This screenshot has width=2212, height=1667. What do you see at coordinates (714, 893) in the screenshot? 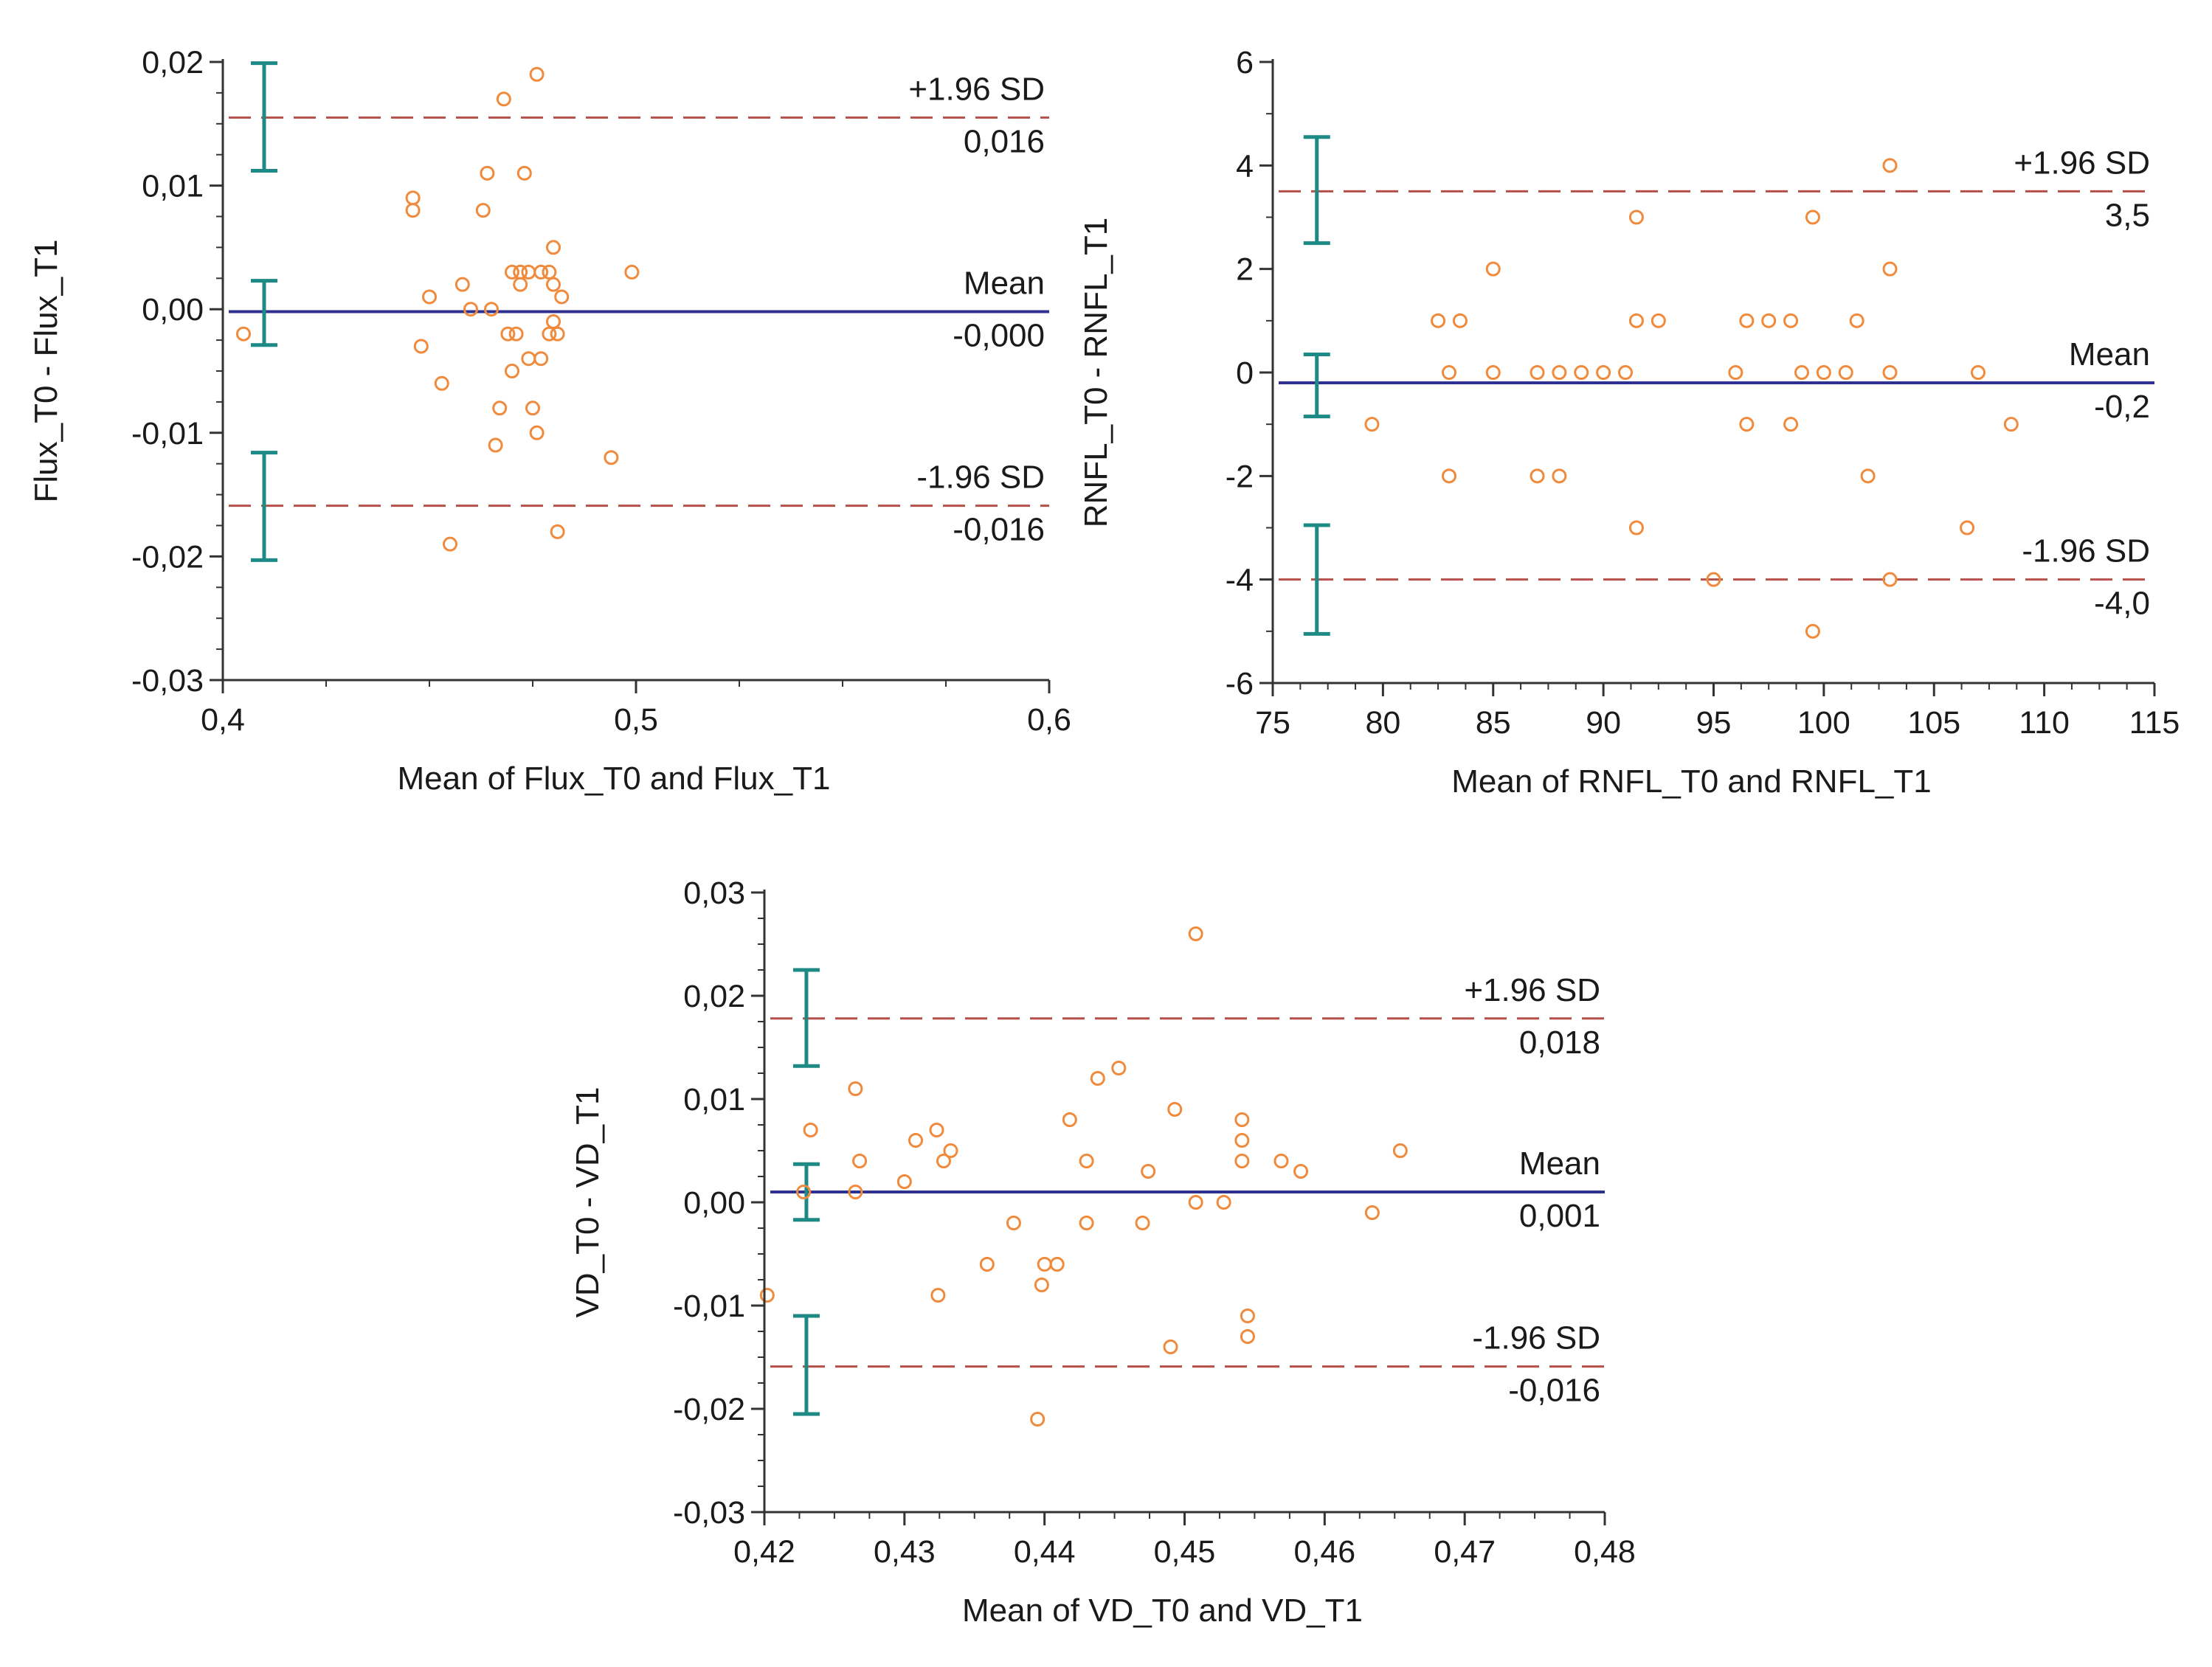
I see `vd-y-tick-label: 0,03` at bounding box center [714, 893].